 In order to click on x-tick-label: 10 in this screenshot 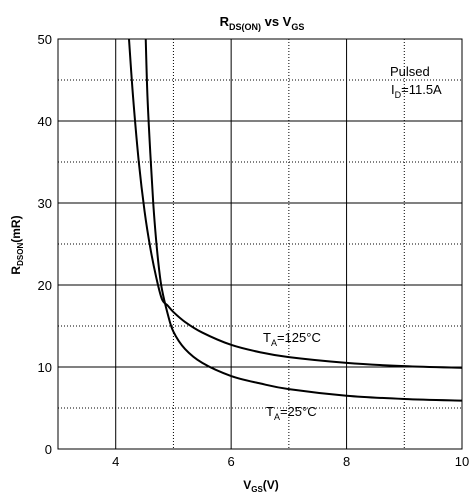, I will do `click(462, 461)`.